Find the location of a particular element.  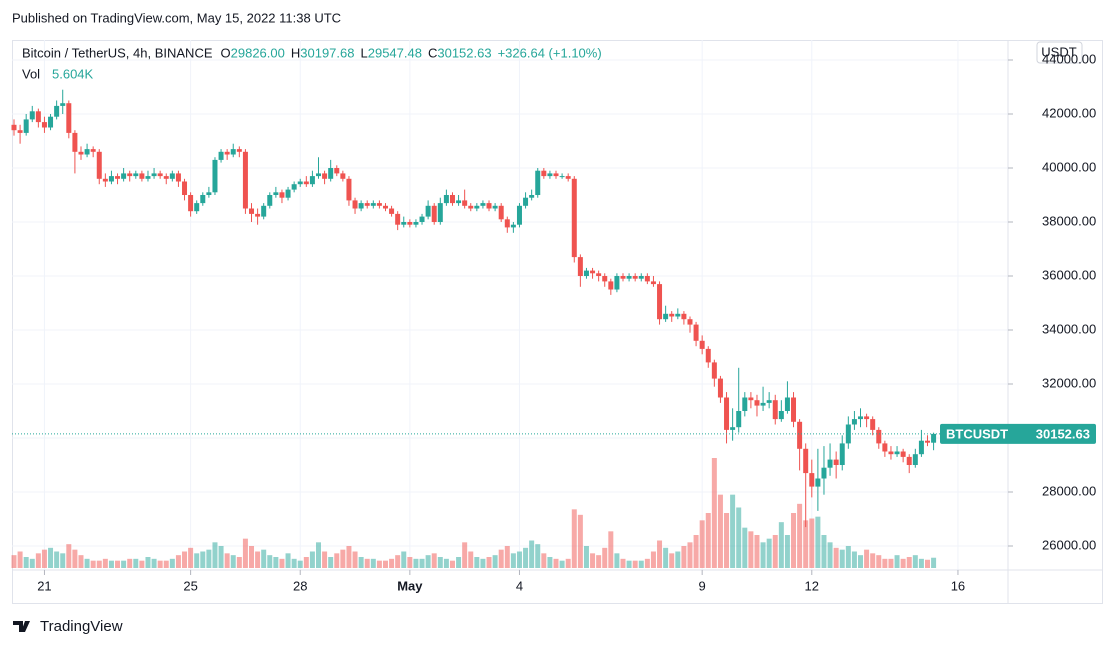

ohlc-value: 30197.68 is located at coordinates (327, 52).